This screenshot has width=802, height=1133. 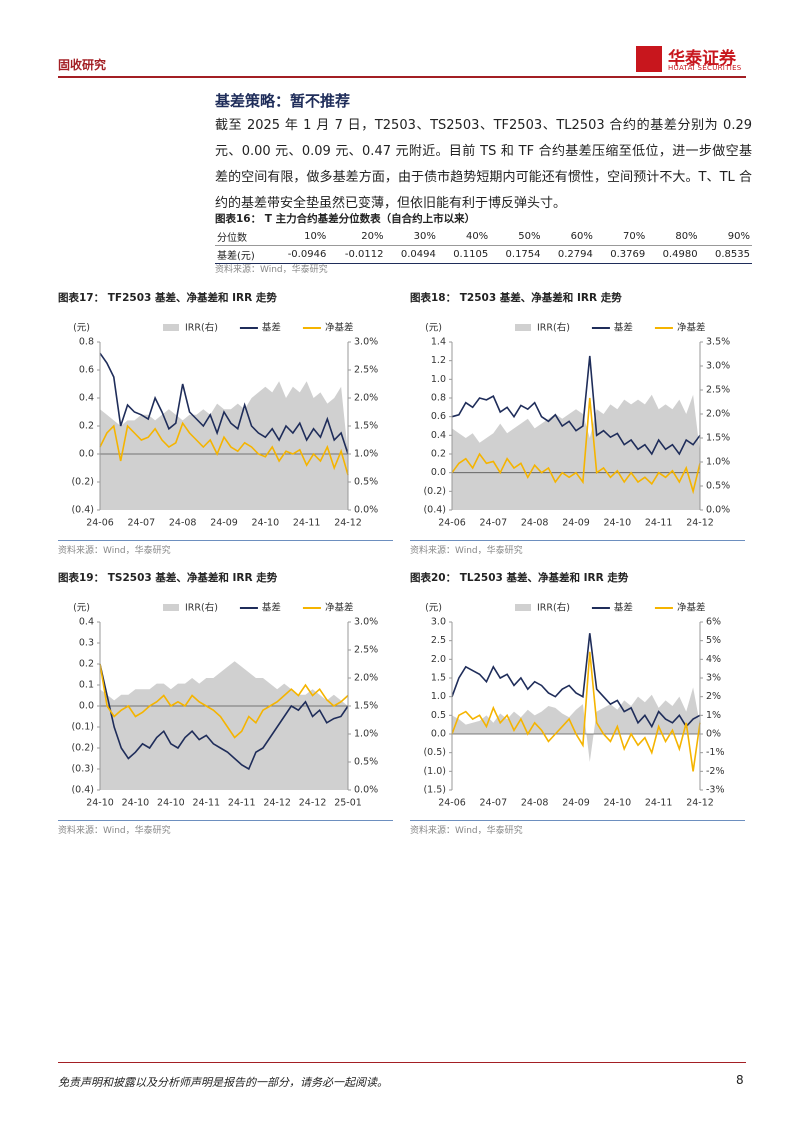 I want to click on page-number: 8, so click(x=740, y=1080).